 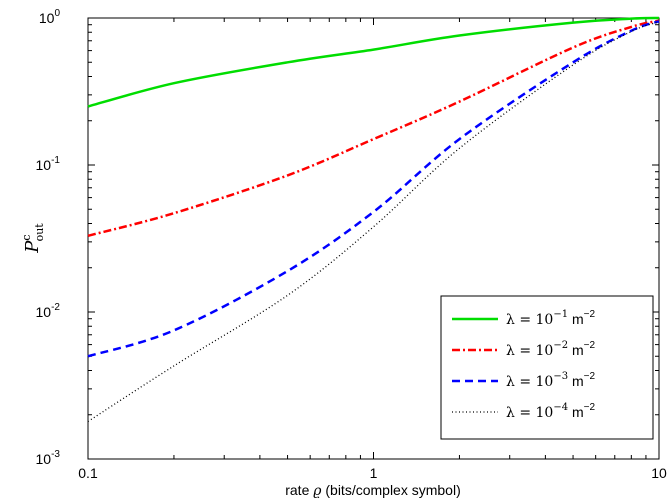 What do you see at coordinates (373, 490) in the screenshot?
I see `x-axis-label: rate ϱ (bits/complex symbol)` at bounding box center [373, 490].